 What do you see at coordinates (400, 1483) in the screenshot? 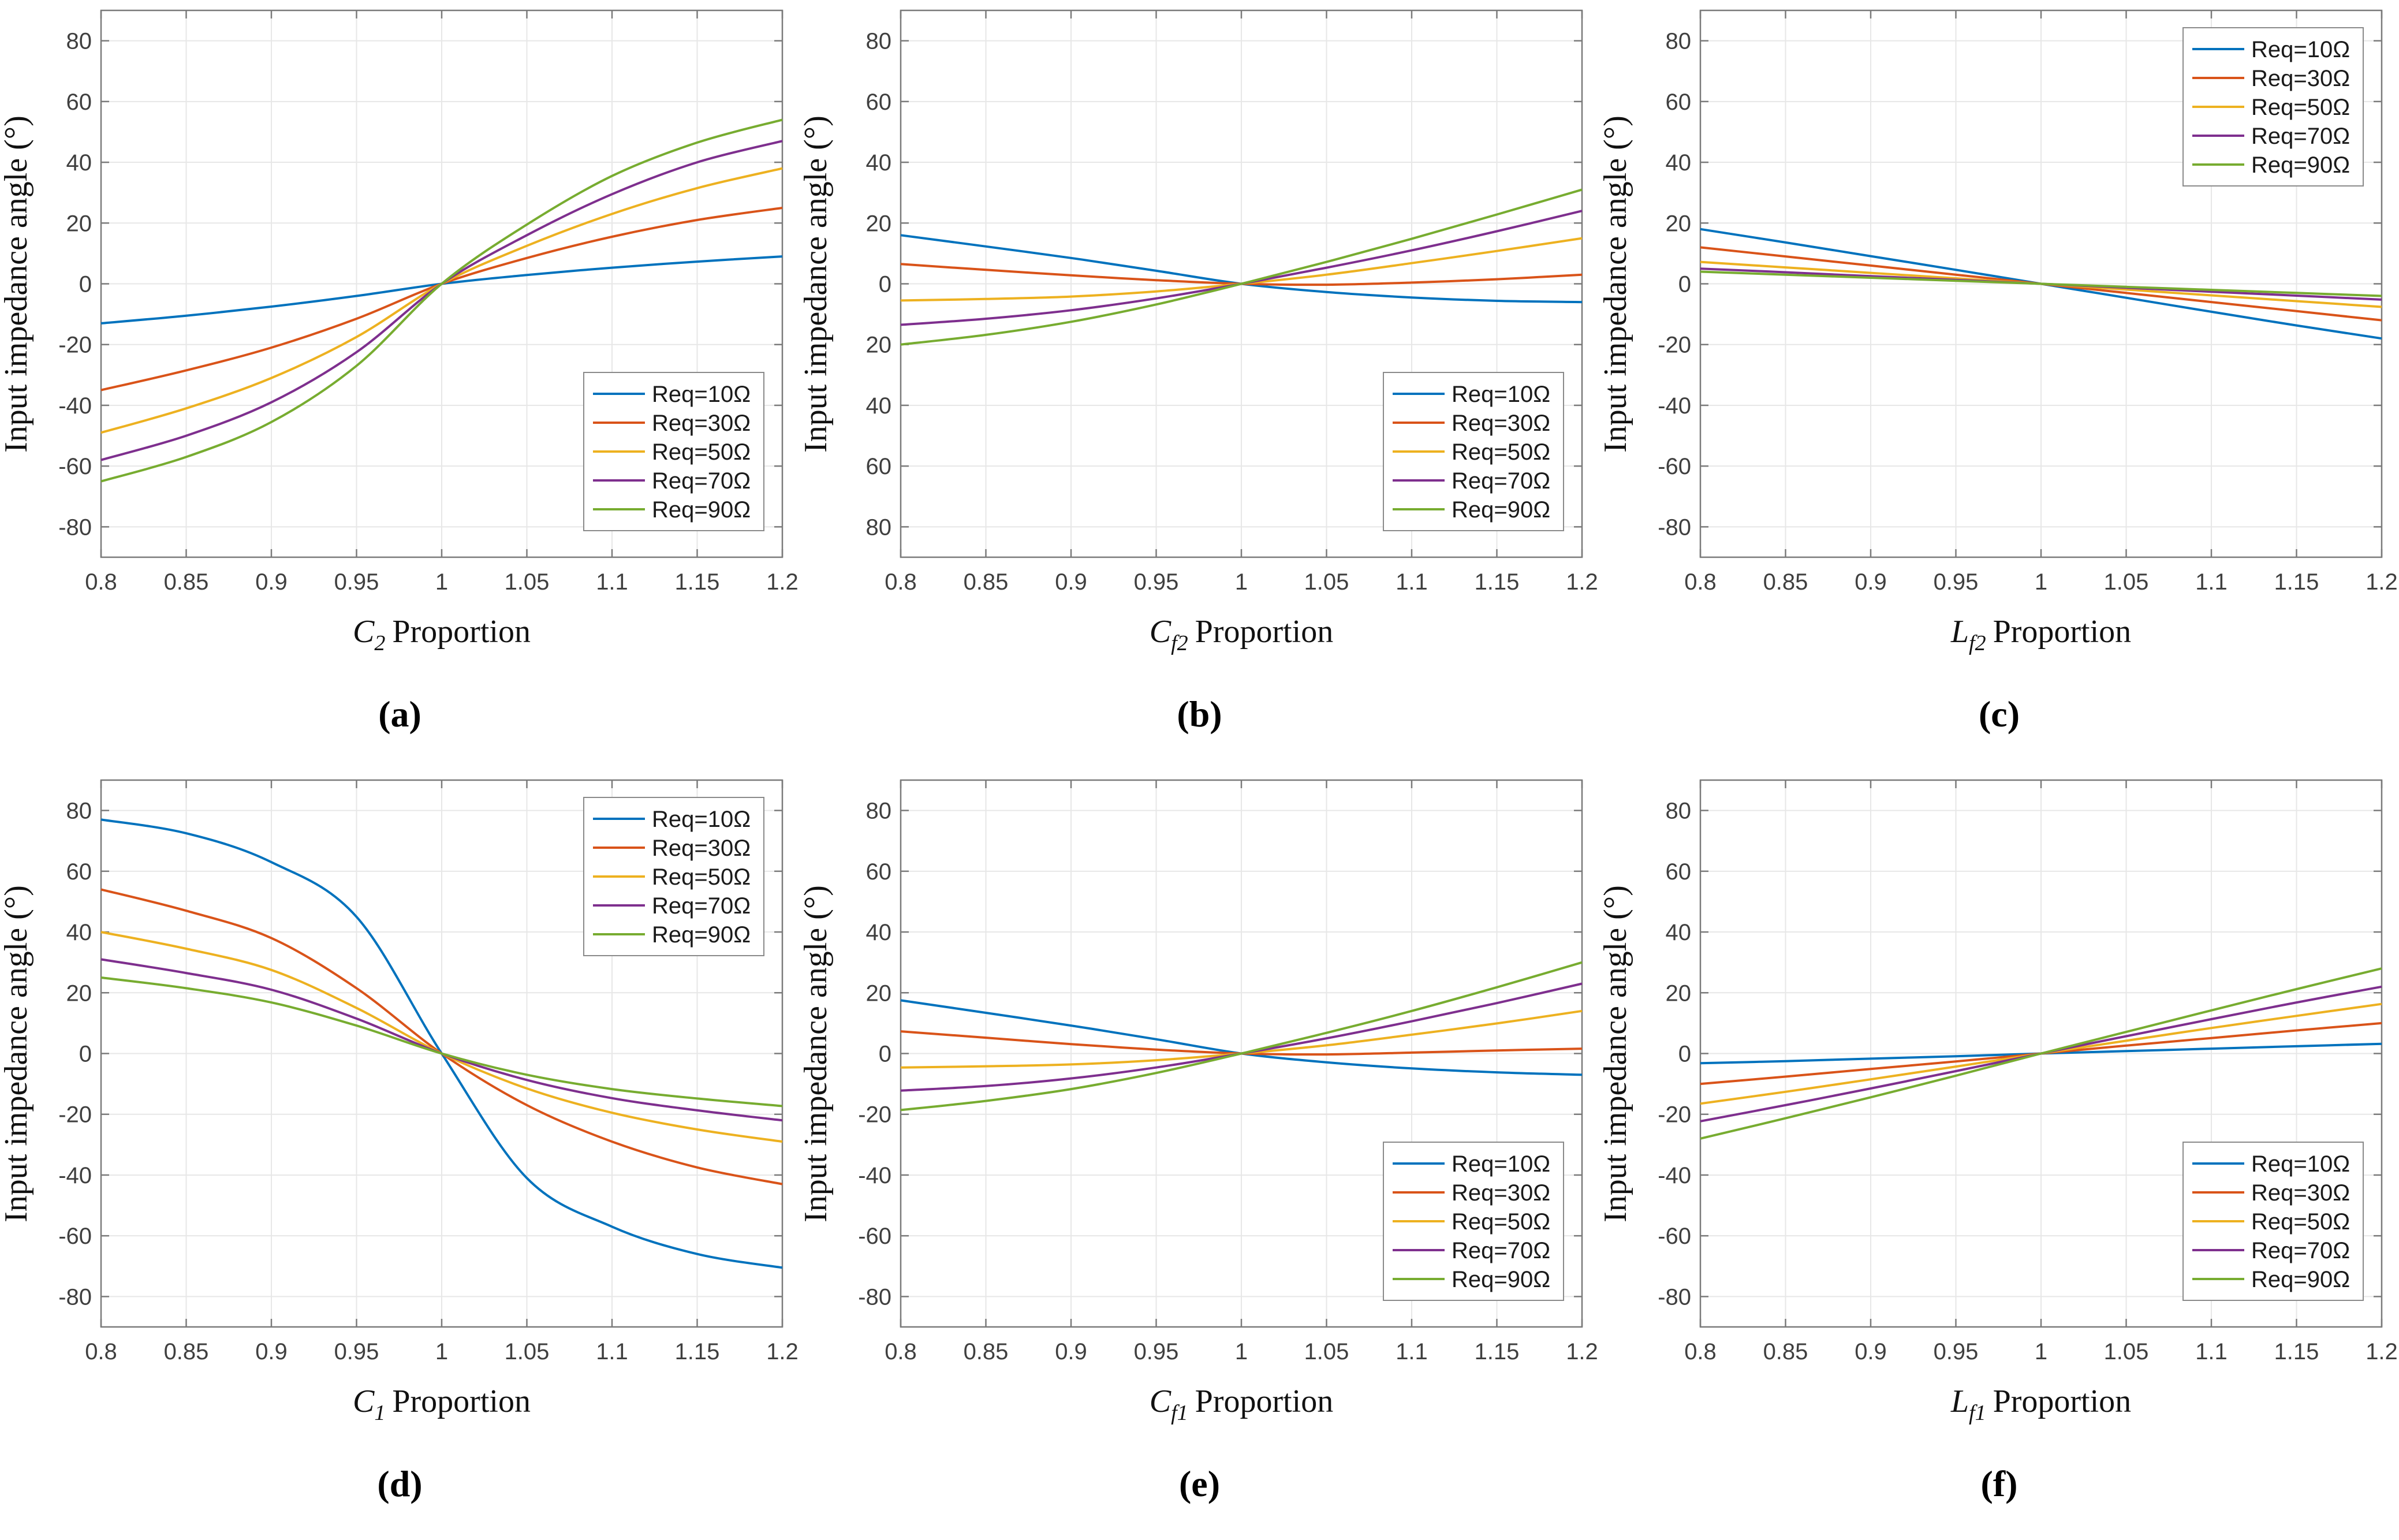
I see `panel-caption-d: (d)` at bounding box center [400, 1483].